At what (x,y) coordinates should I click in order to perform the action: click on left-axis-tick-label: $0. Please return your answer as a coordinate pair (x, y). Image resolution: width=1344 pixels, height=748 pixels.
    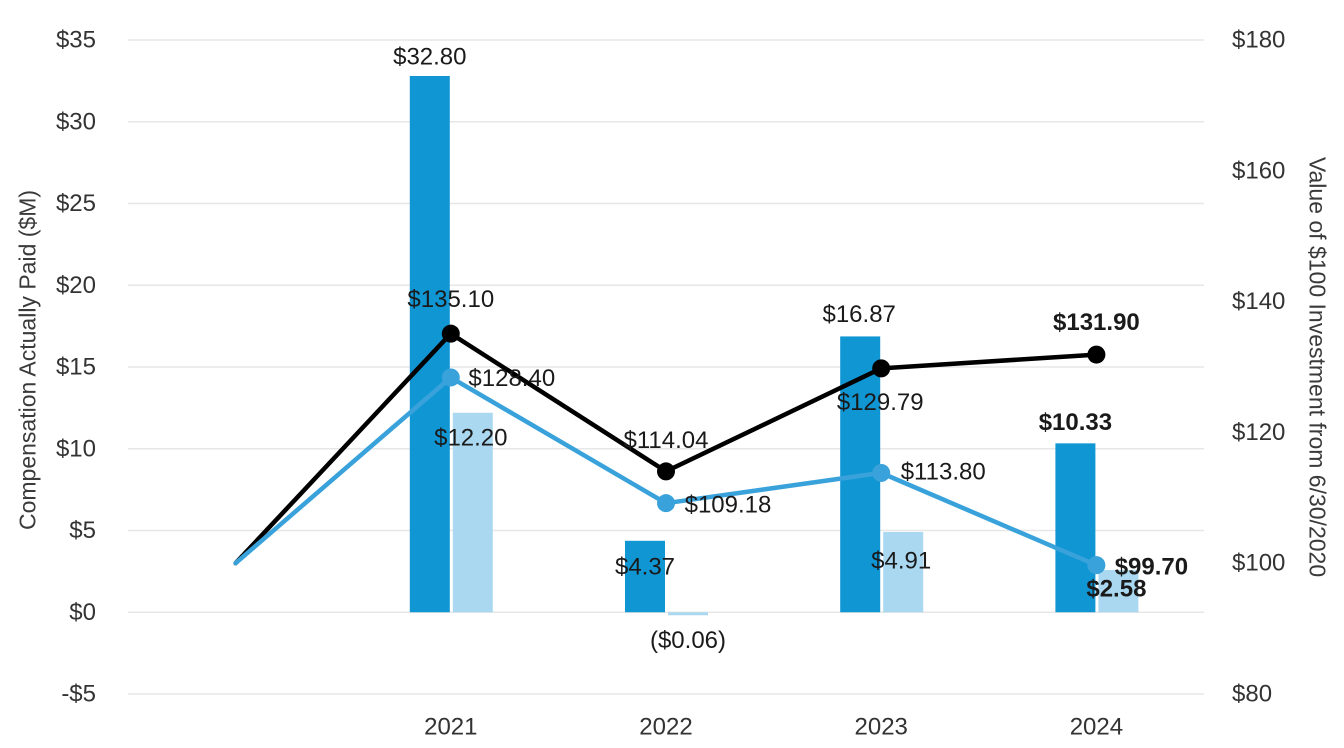
    Looking at the image, I should click on (82, 612).